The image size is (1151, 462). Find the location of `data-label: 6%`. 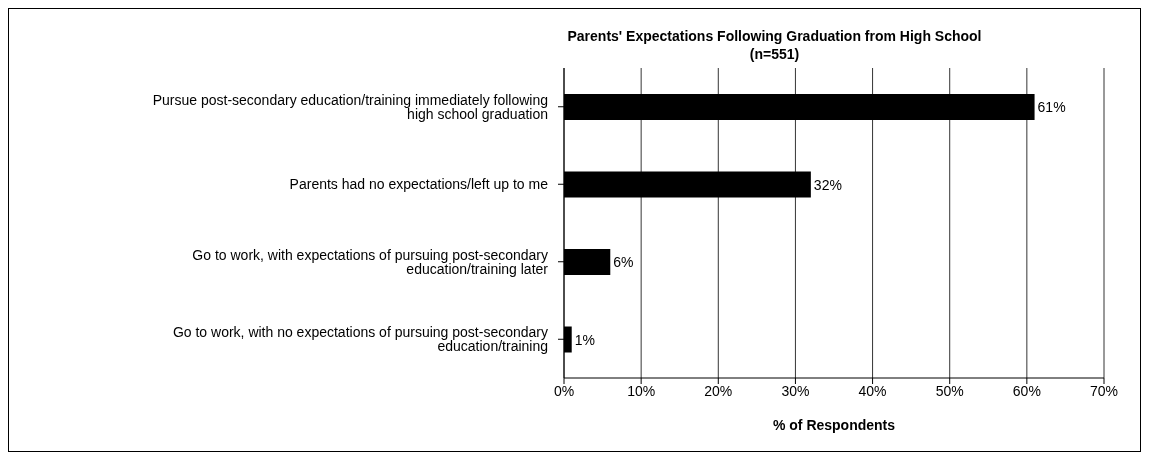

data-label: 6% is located at coordinates (623, 262).